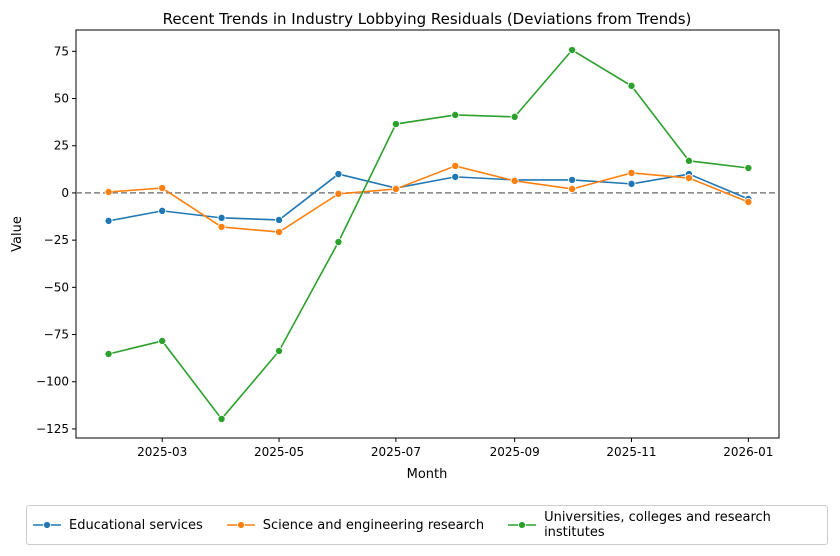 The image size is (840, 556). I want to click on y-tick-label: −50, so click(56, 287).